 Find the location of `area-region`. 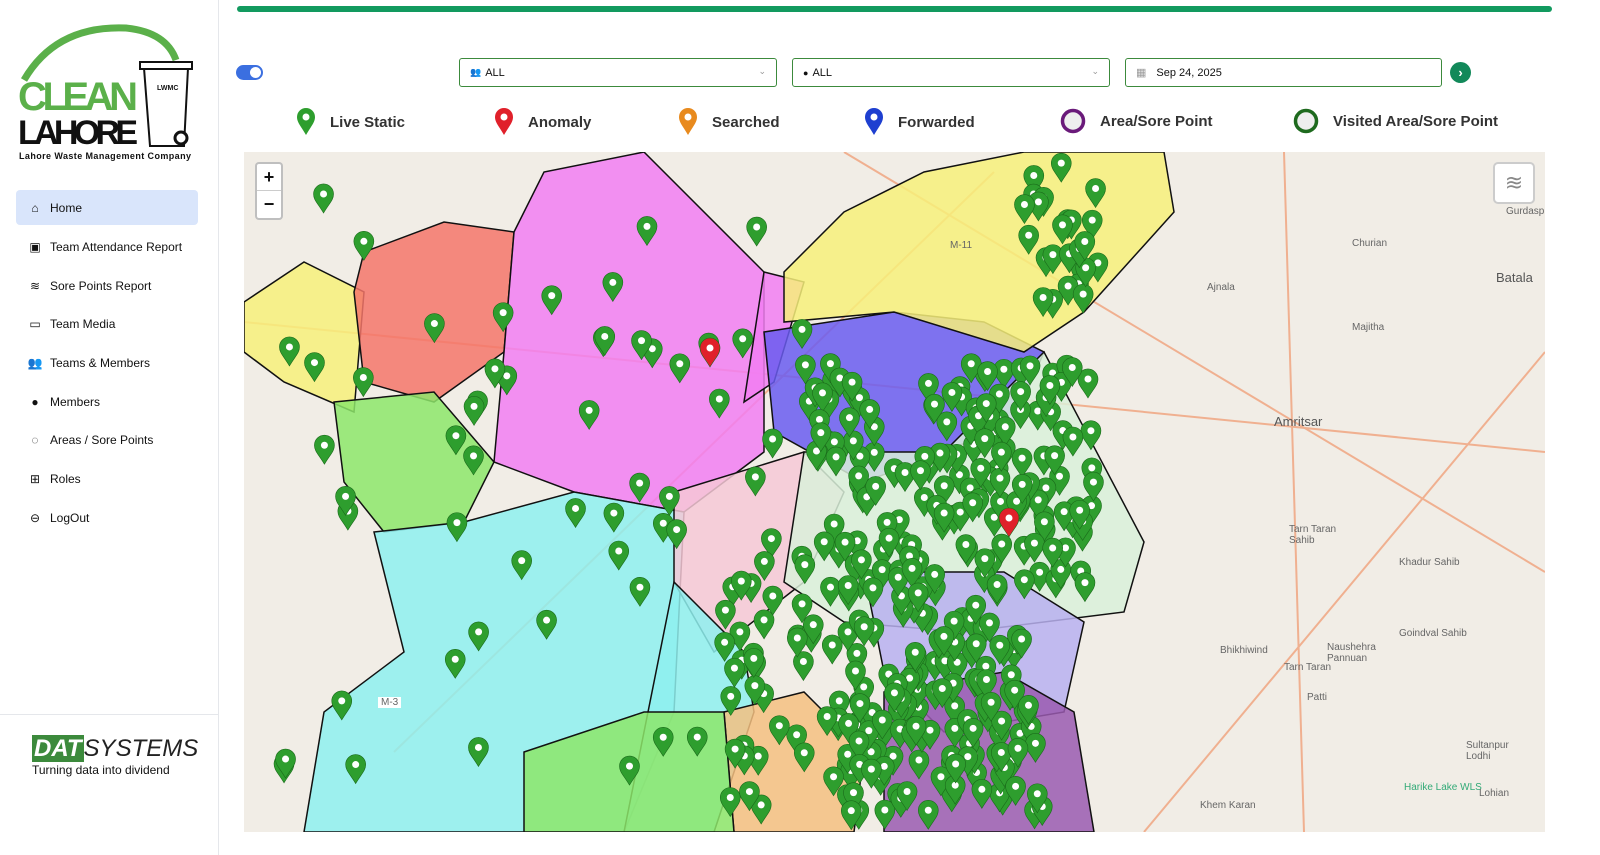

area-region is located at coordinates (304, 337).